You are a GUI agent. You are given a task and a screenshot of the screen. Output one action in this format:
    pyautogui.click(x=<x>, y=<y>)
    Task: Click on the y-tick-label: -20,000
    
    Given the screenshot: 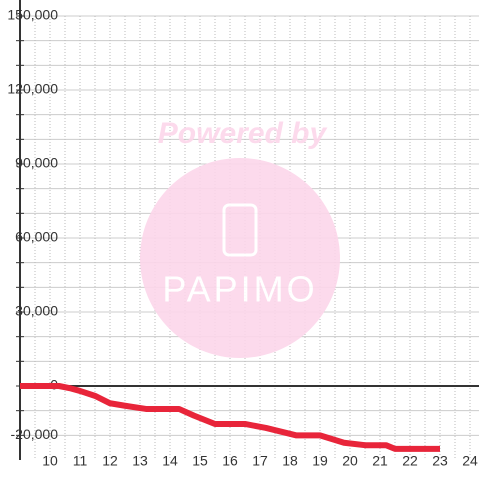 What is the action you would take?
    pyautogui.click(x=35, y=434)
    